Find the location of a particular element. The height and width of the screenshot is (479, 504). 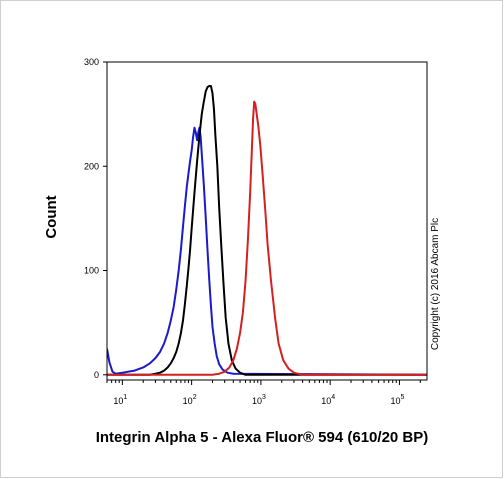

y-tick-label: 0 is located at coordinates (96, 375).